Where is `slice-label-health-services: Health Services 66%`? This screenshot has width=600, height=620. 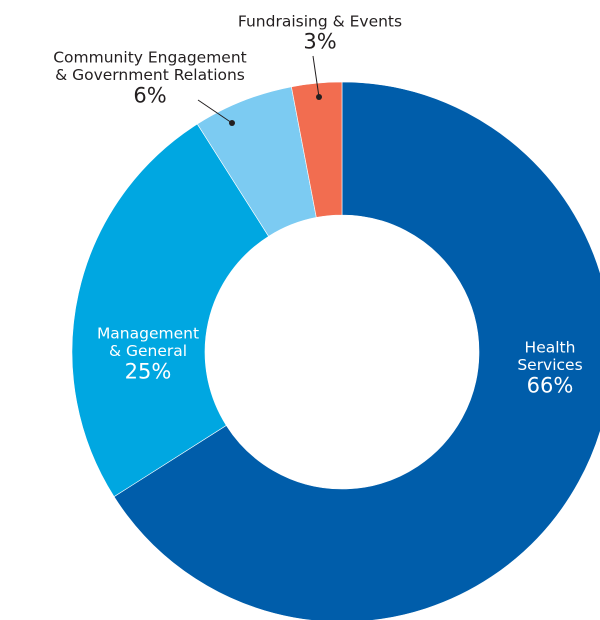
slice-label-health-services: Health Services 66% is located at coordinates (549, 367).